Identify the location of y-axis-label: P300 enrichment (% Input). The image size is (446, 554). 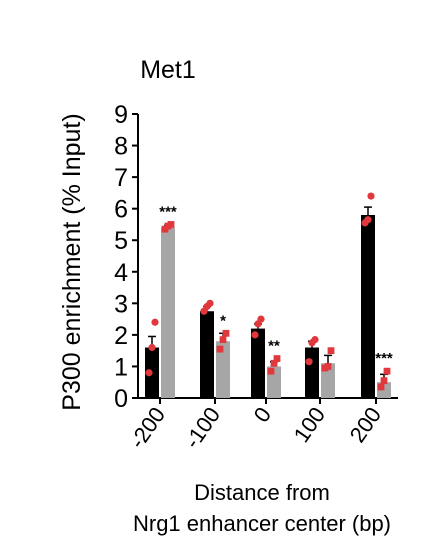
(72, 261).